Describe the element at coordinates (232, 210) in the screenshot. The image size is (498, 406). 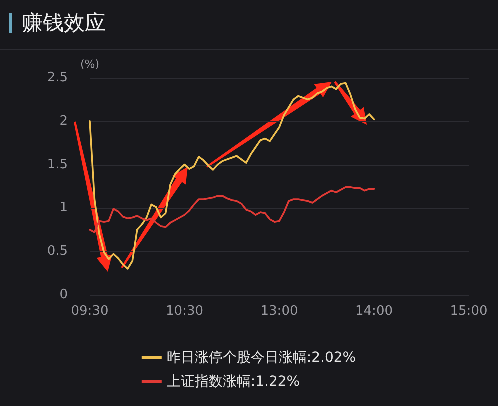
I see `line-series` at that location.